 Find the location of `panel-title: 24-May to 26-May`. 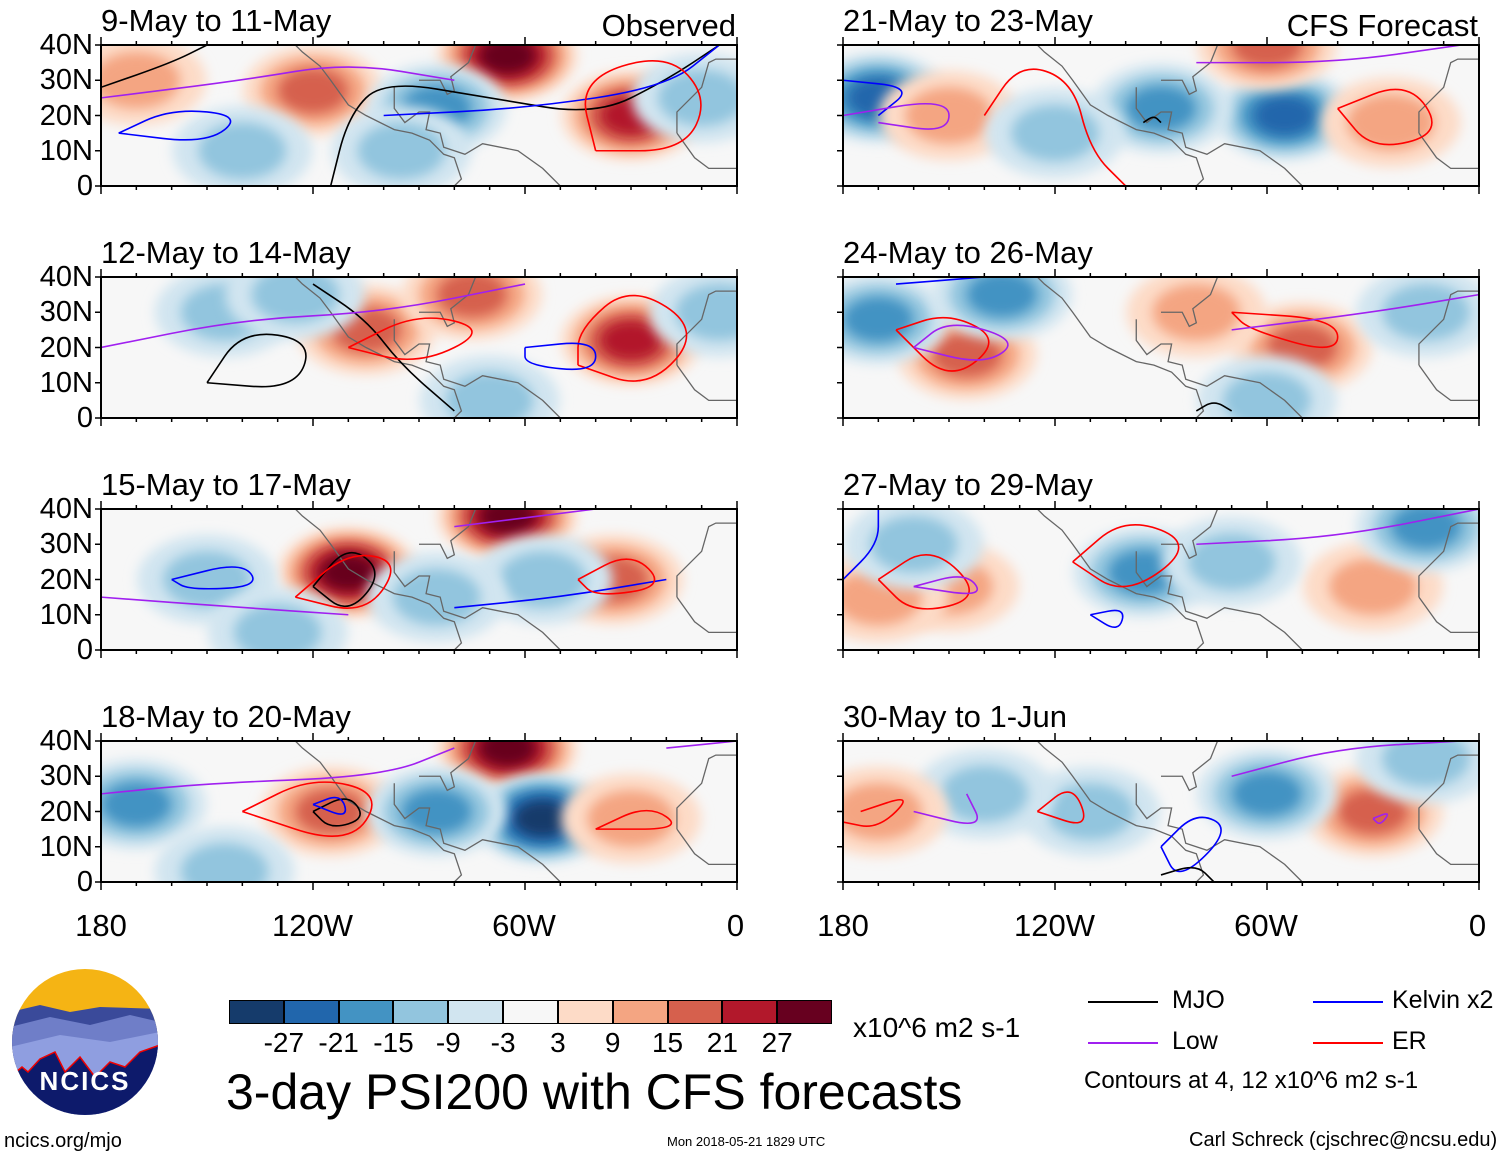

panel-title: 24-May to 26-May is located at coordinates (968, 252).